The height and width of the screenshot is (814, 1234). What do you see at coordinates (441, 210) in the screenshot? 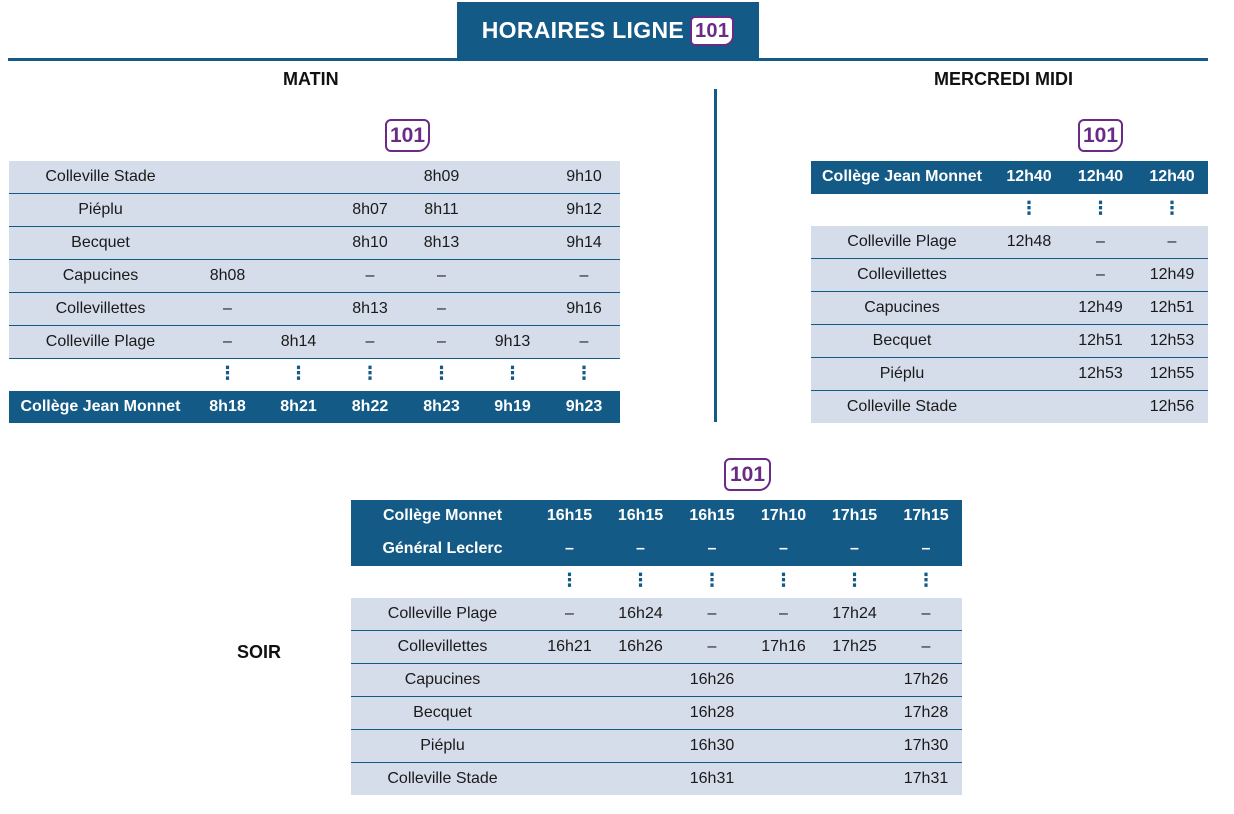
I see `departure-time: 8h11` at bounding box center [441, 210].